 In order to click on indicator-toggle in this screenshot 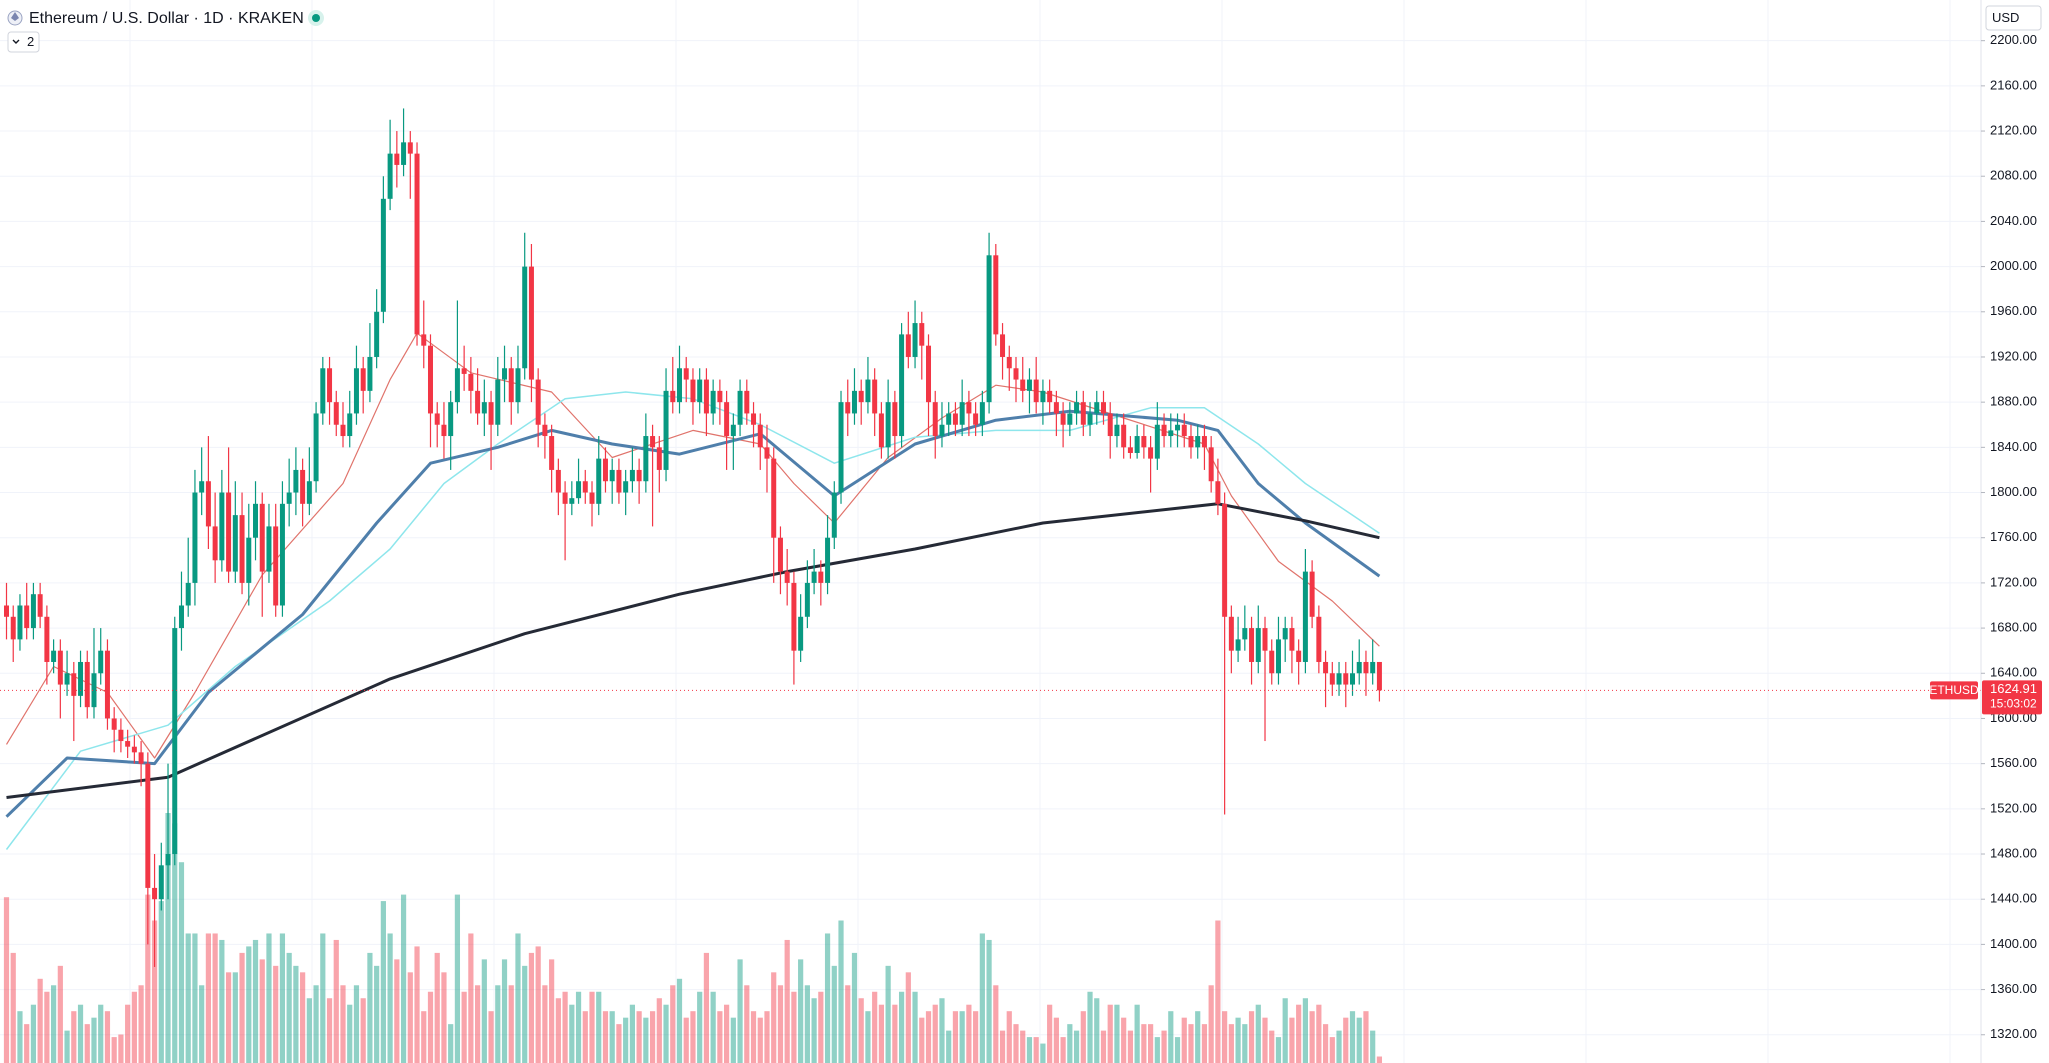, I will do `click(23, 42)`.